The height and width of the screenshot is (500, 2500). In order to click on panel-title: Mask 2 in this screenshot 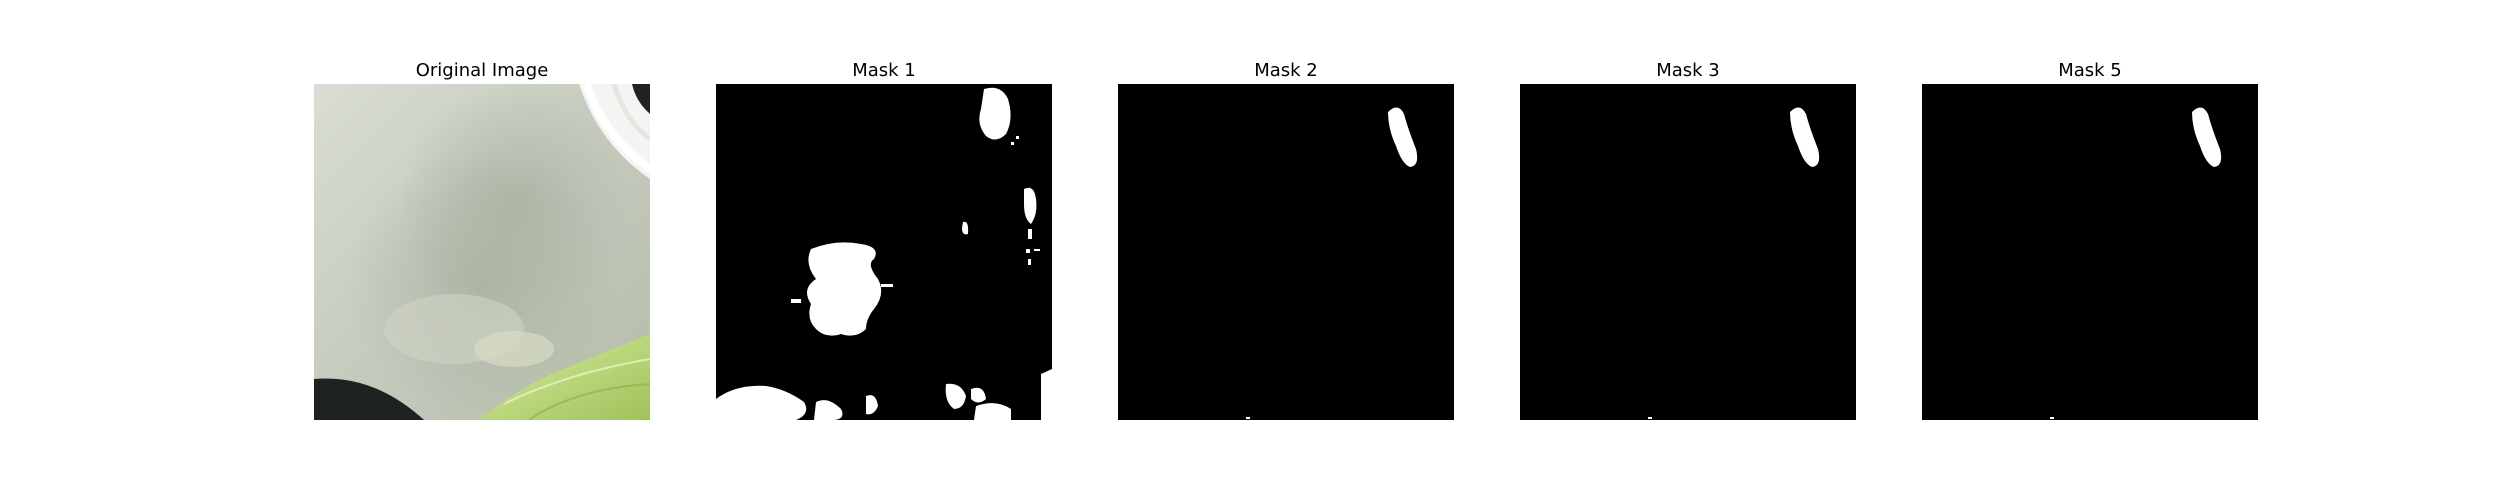, I will do `click(1286, 70)`.